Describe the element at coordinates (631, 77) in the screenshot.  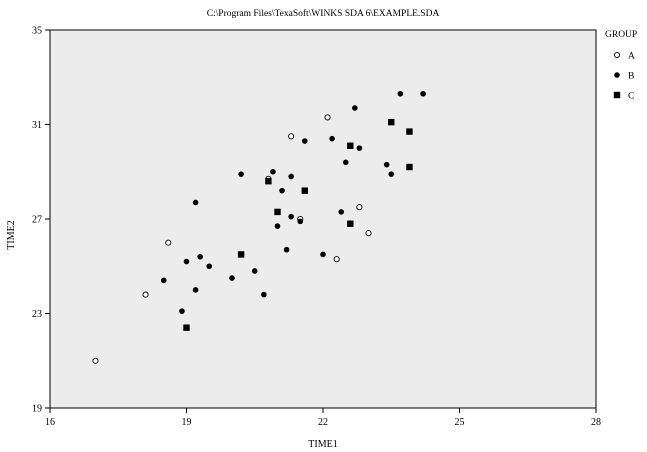
I see `legend-label-b: B` at that location.